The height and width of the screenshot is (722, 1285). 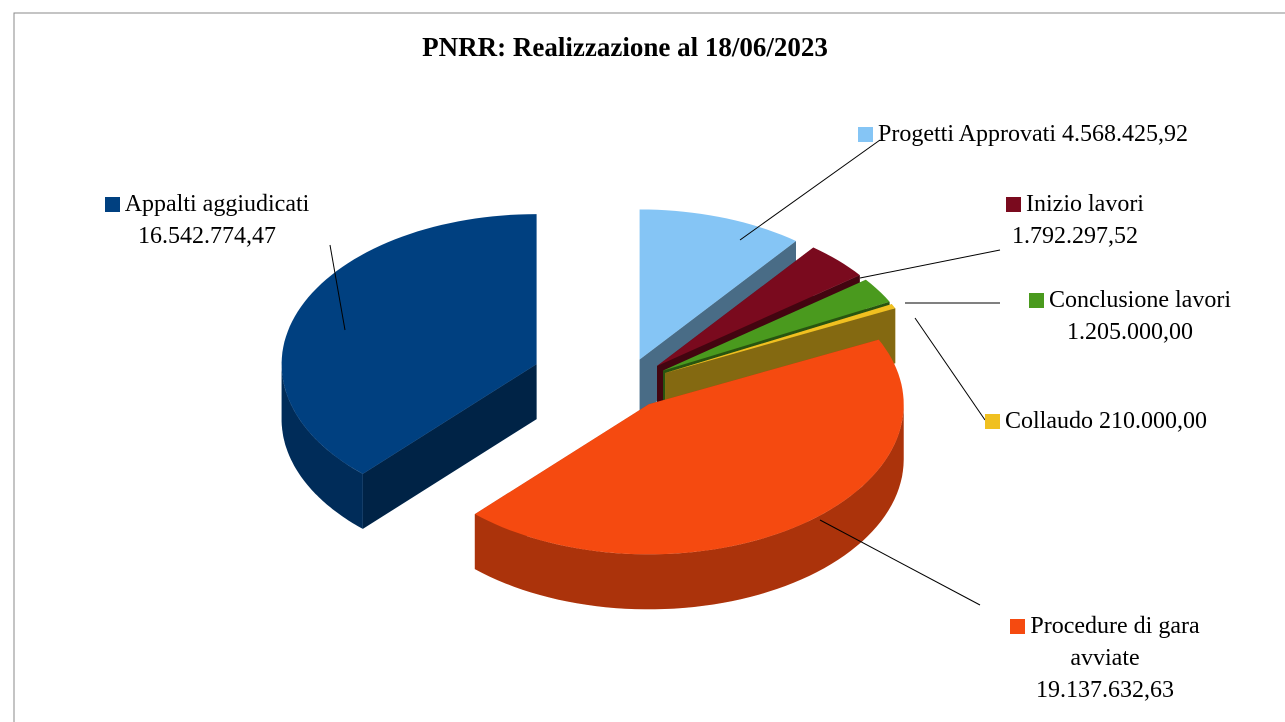 I want to click on data-label: Procedure di gara avviate 19.137.632,63, so click(x=1105, y=658).